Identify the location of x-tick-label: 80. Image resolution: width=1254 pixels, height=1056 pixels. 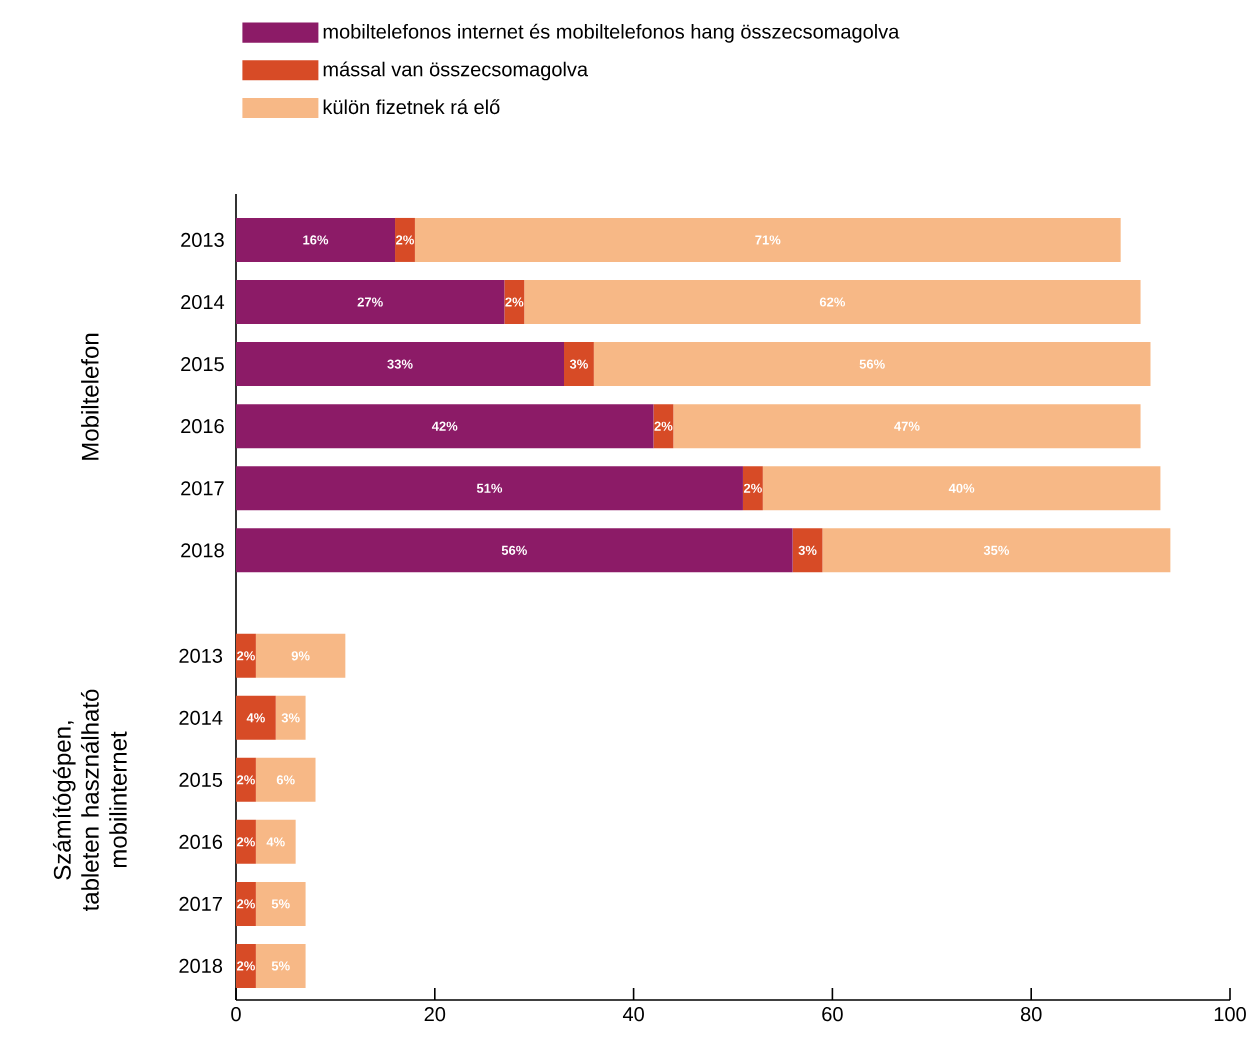
(1031, 1014).